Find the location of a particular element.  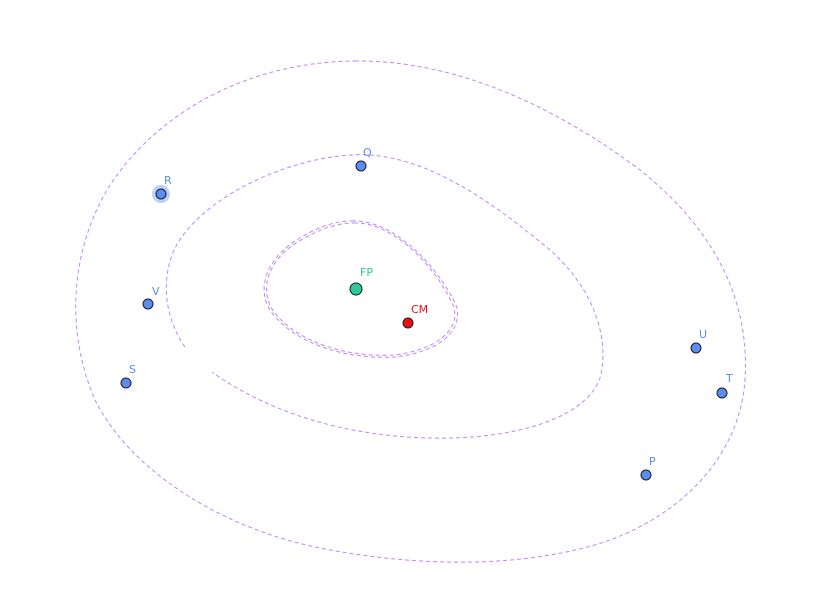

point-u is located at coordinates (696, 348).